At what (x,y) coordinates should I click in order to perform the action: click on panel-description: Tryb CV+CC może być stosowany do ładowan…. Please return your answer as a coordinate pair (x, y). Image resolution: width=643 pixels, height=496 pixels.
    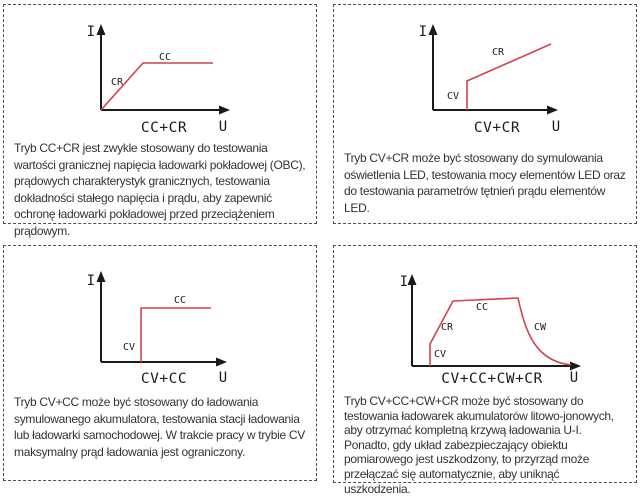
    Looking at the image, I should click on (159, 427).